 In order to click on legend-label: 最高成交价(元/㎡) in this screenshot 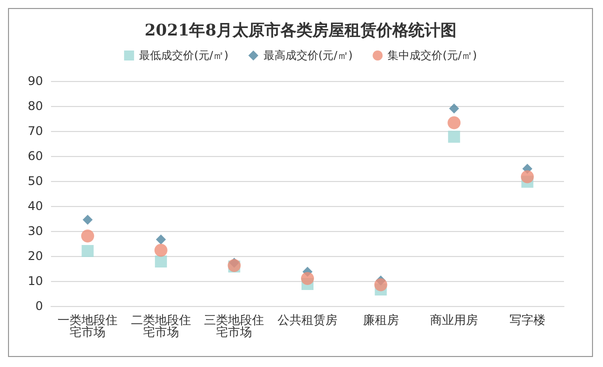, I will do `click(308, 55)`.